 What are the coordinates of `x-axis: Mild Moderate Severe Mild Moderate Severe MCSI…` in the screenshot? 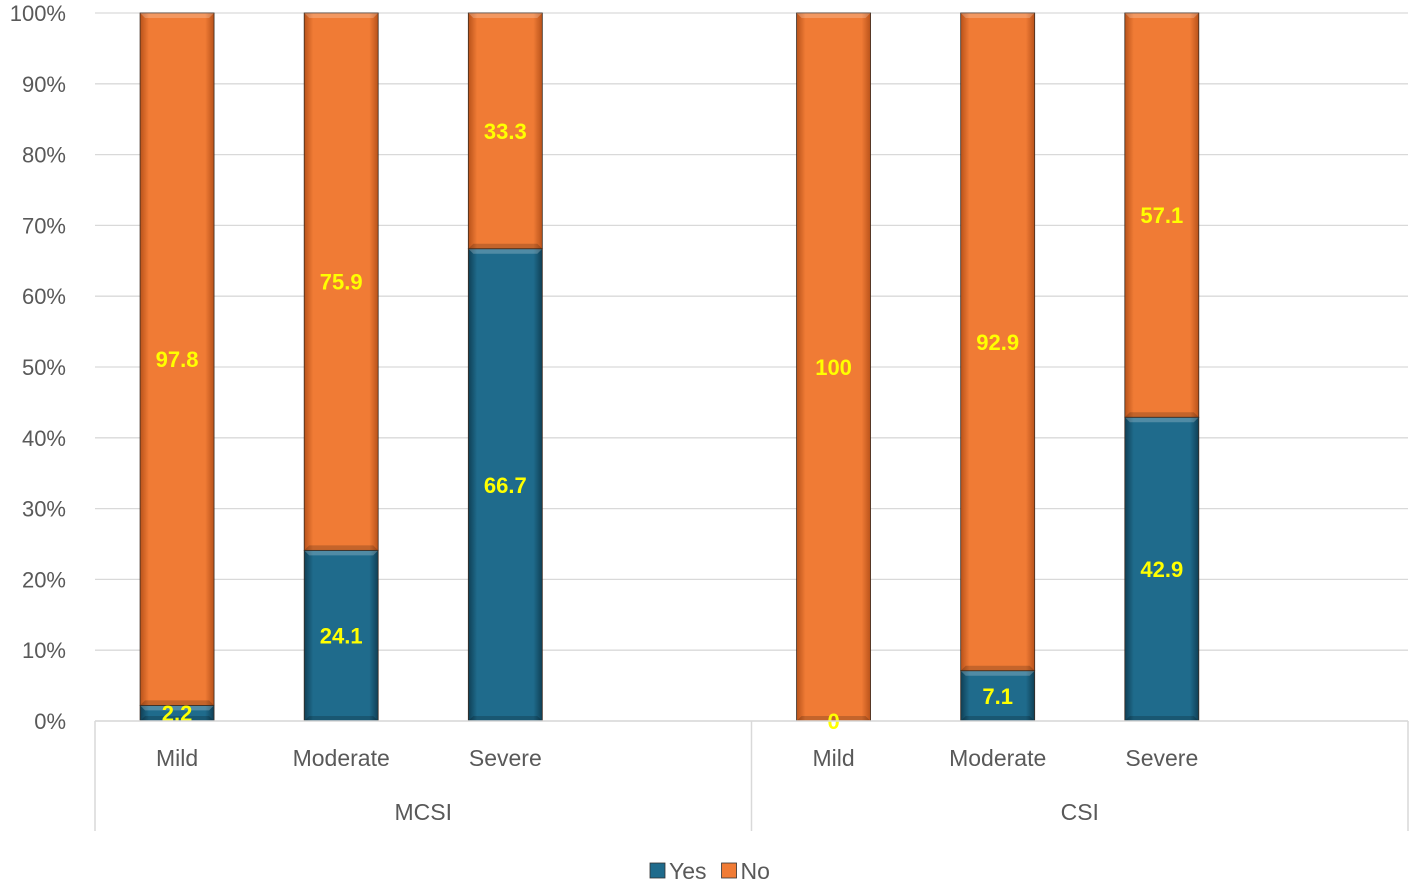 It's located at (751, 775).